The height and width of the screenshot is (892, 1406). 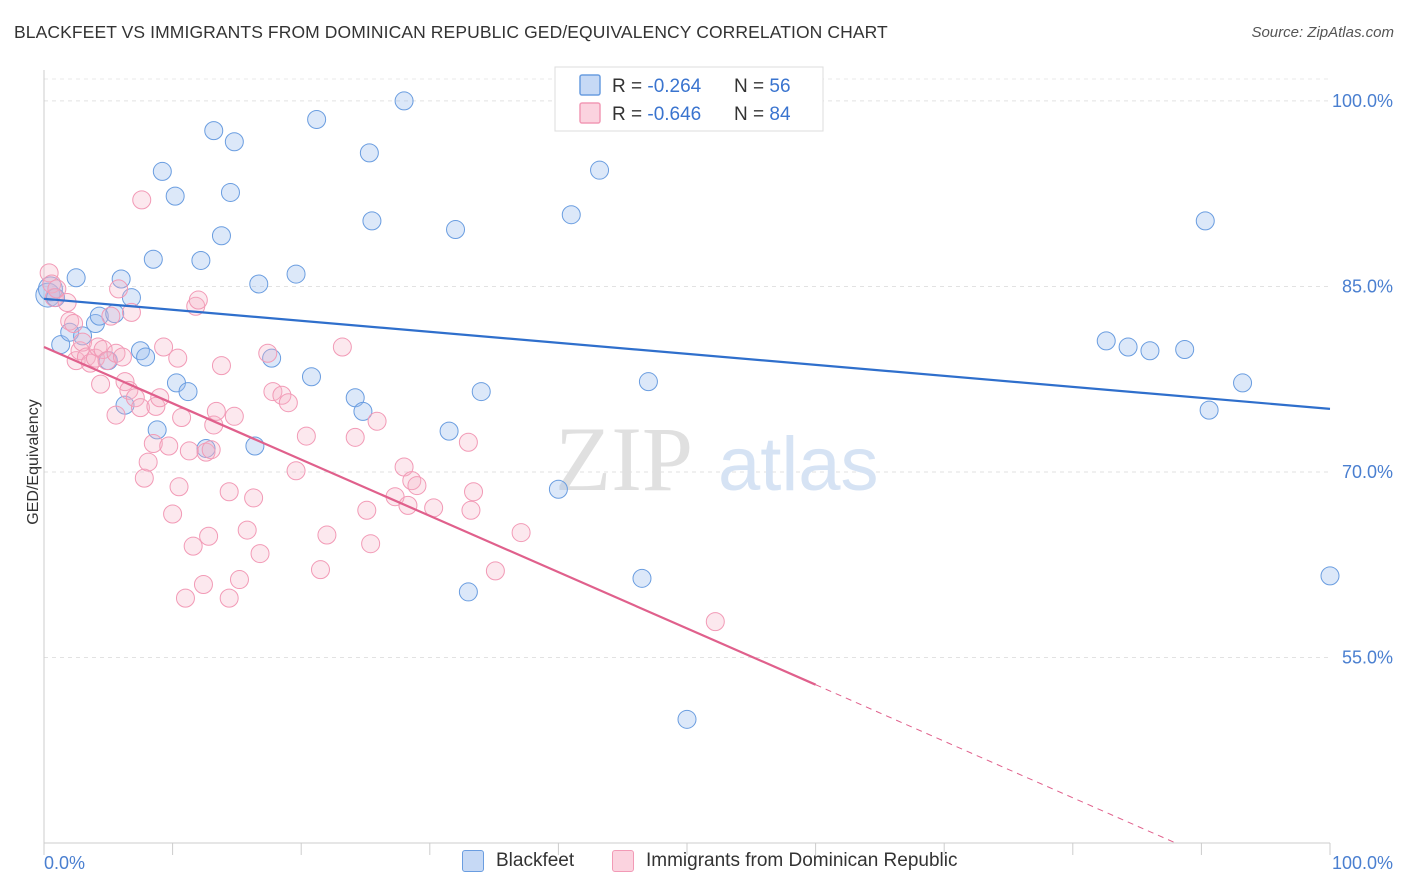 I want to click on legend-swatch-pink, so click(x=623, y=861).